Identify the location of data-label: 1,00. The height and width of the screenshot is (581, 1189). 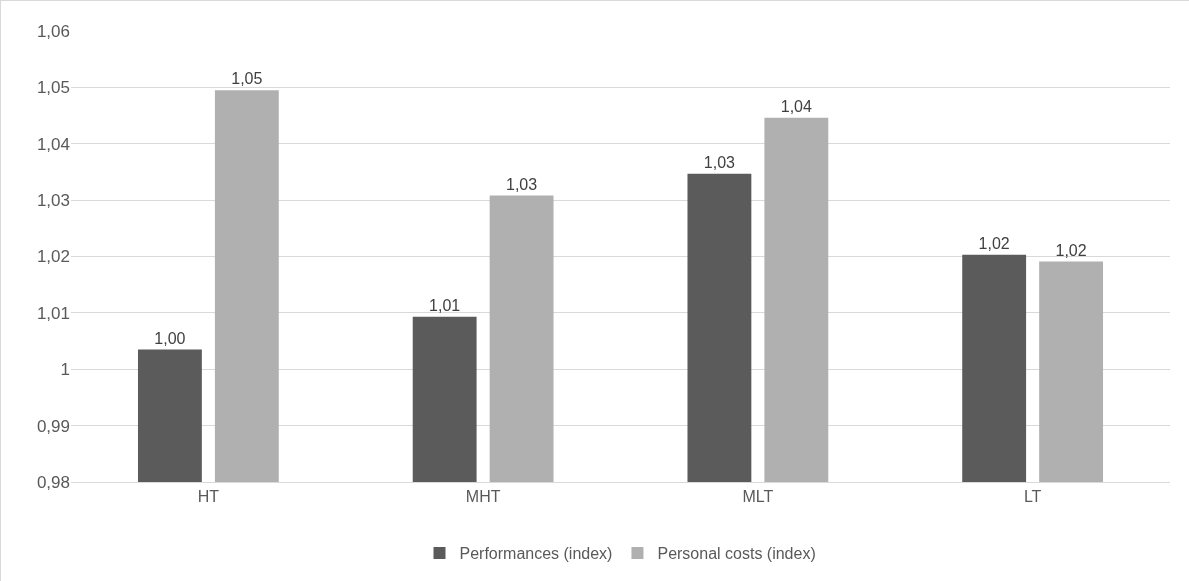
(170, 338).